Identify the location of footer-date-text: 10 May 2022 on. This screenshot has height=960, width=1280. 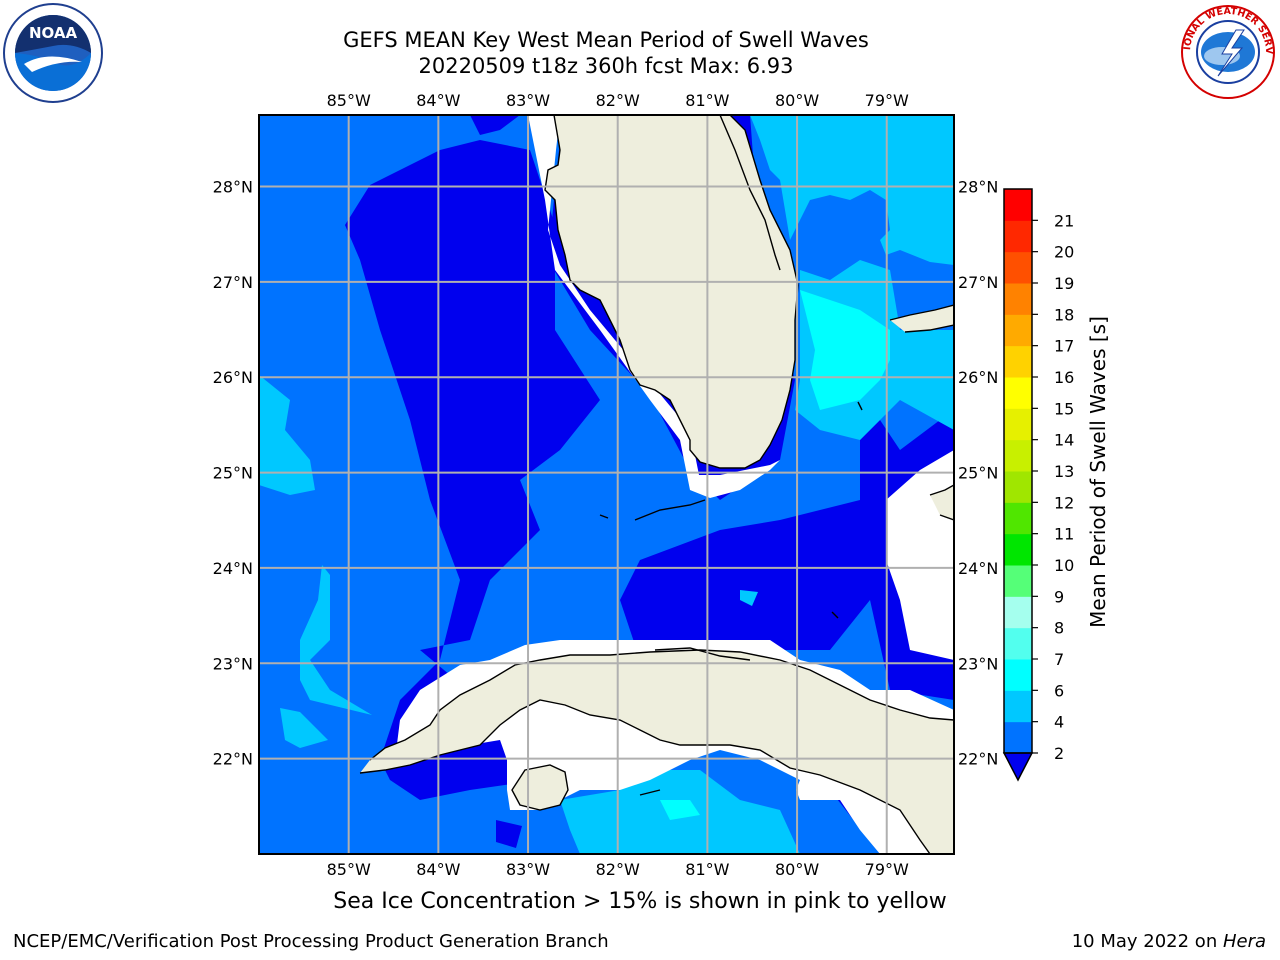
(1147, 941).